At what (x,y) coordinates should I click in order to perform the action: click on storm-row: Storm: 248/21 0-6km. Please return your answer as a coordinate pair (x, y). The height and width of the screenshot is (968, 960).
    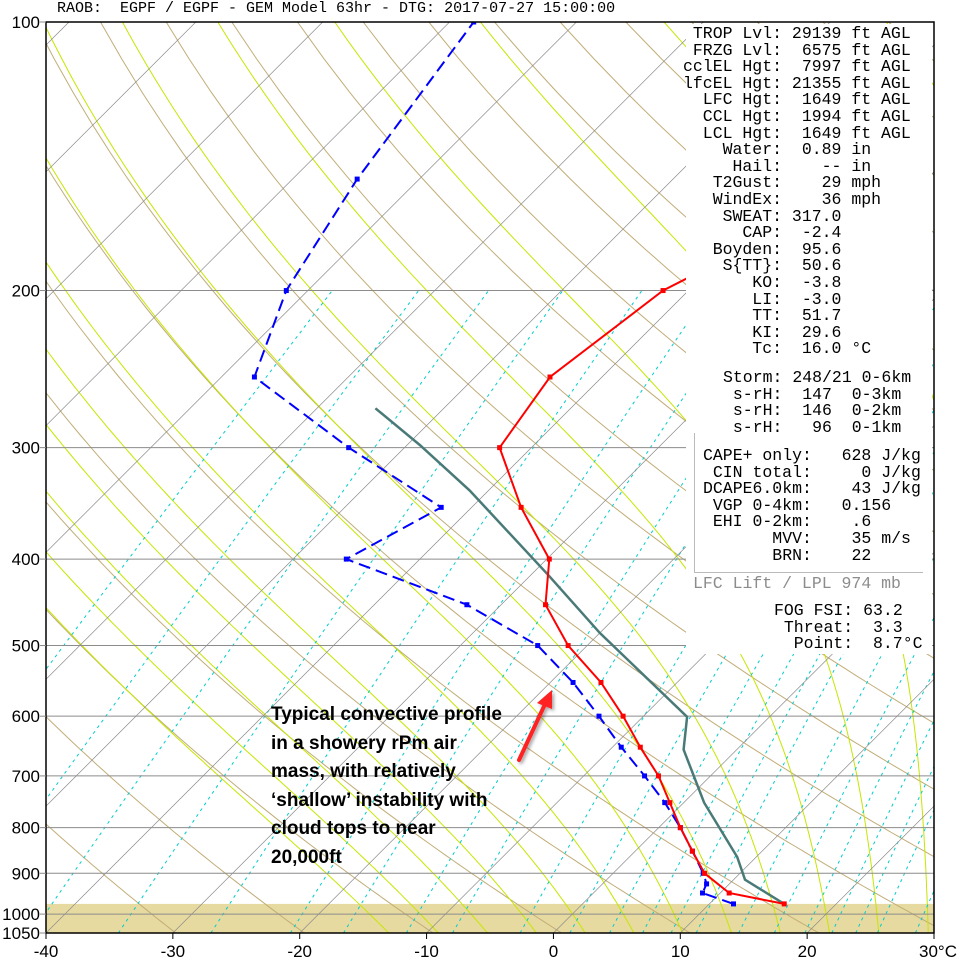
    Looking at the image, I should click on (817, 377).